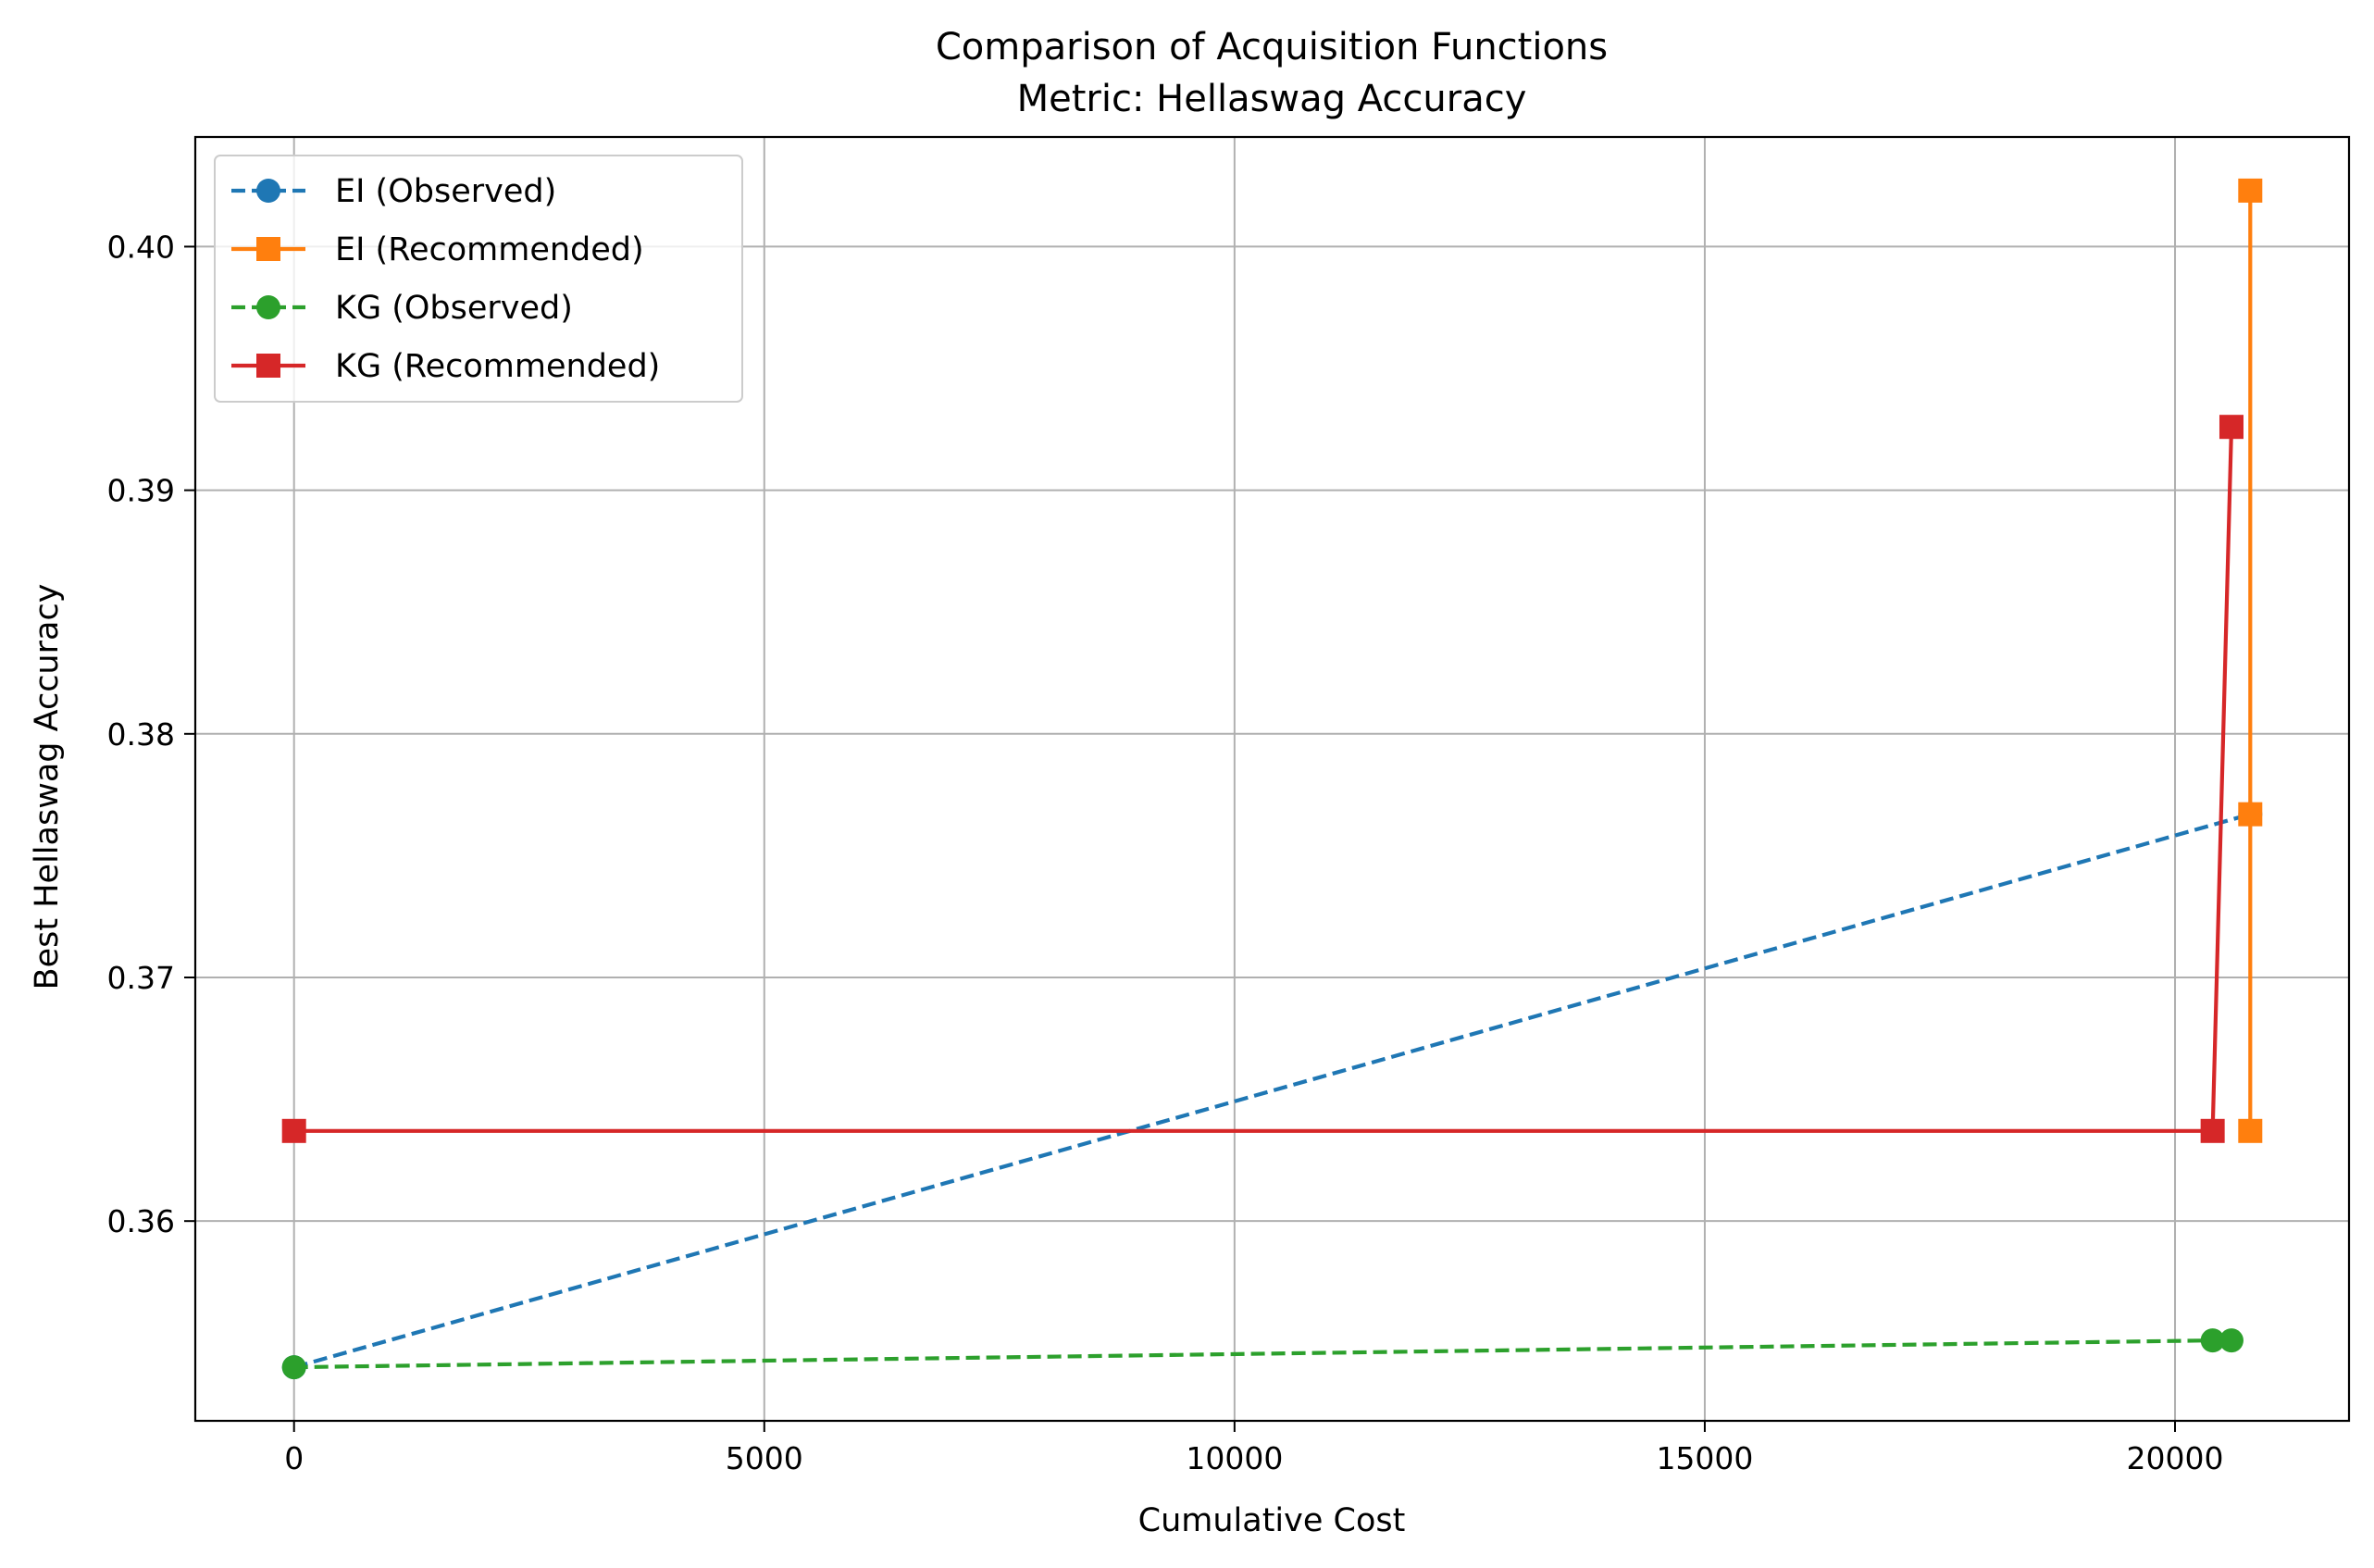 The image size is (2374, 1568). I want to click on legend-box, so click(478, 279).